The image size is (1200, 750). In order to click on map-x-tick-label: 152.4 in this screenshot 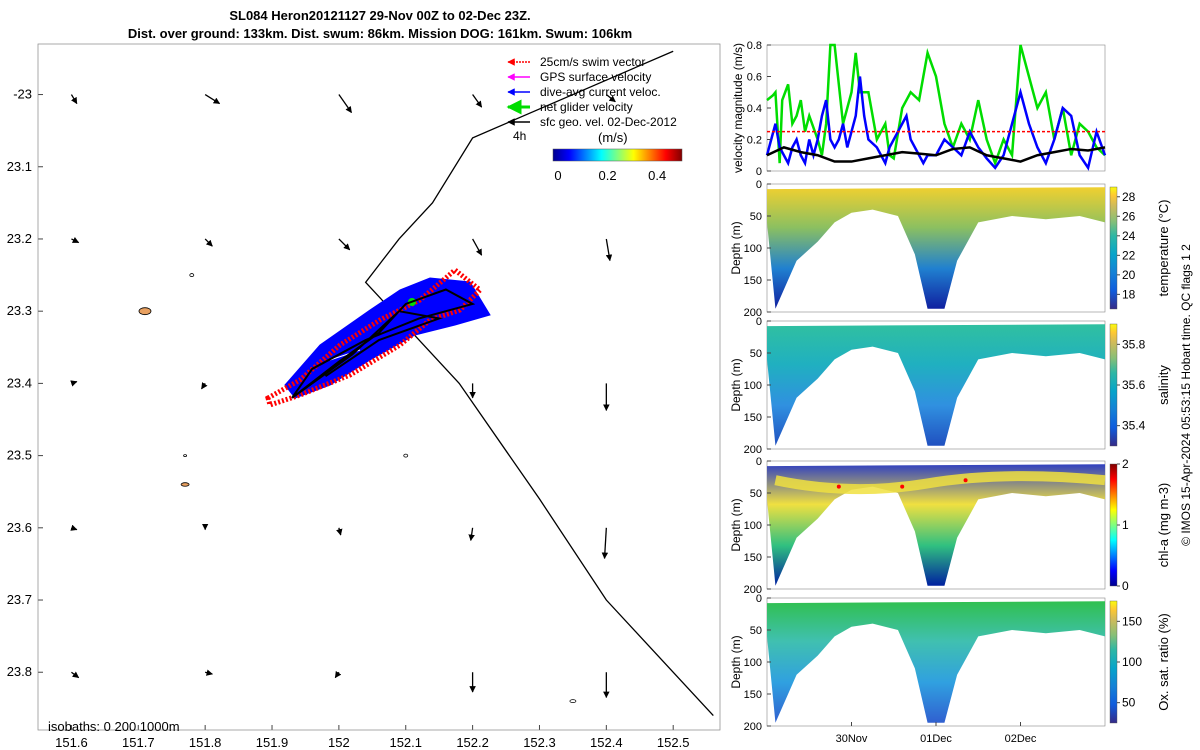, I will do `click(606, 742)`.